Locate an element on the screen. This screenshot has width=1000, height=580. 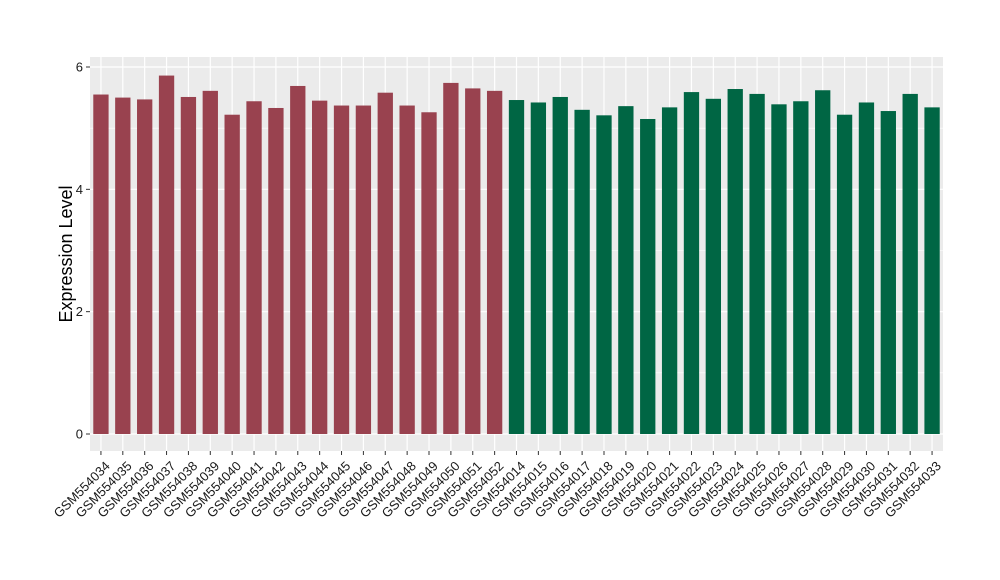
bar-GSM554033 is located at coordinates (932, 271).